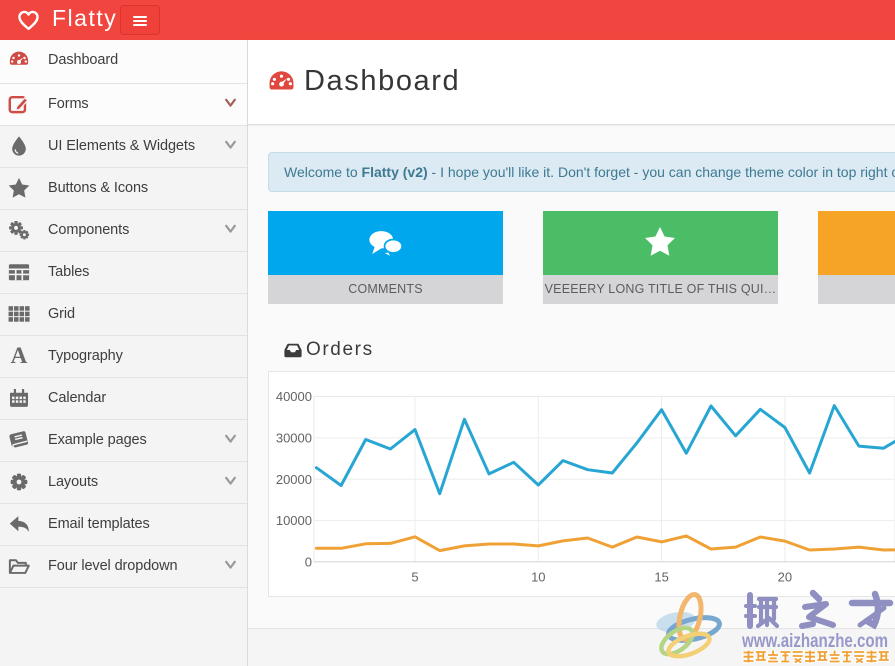 This screenshot has width=895, height=666. I want to click on svg-text: 30000, so click(294, 437).